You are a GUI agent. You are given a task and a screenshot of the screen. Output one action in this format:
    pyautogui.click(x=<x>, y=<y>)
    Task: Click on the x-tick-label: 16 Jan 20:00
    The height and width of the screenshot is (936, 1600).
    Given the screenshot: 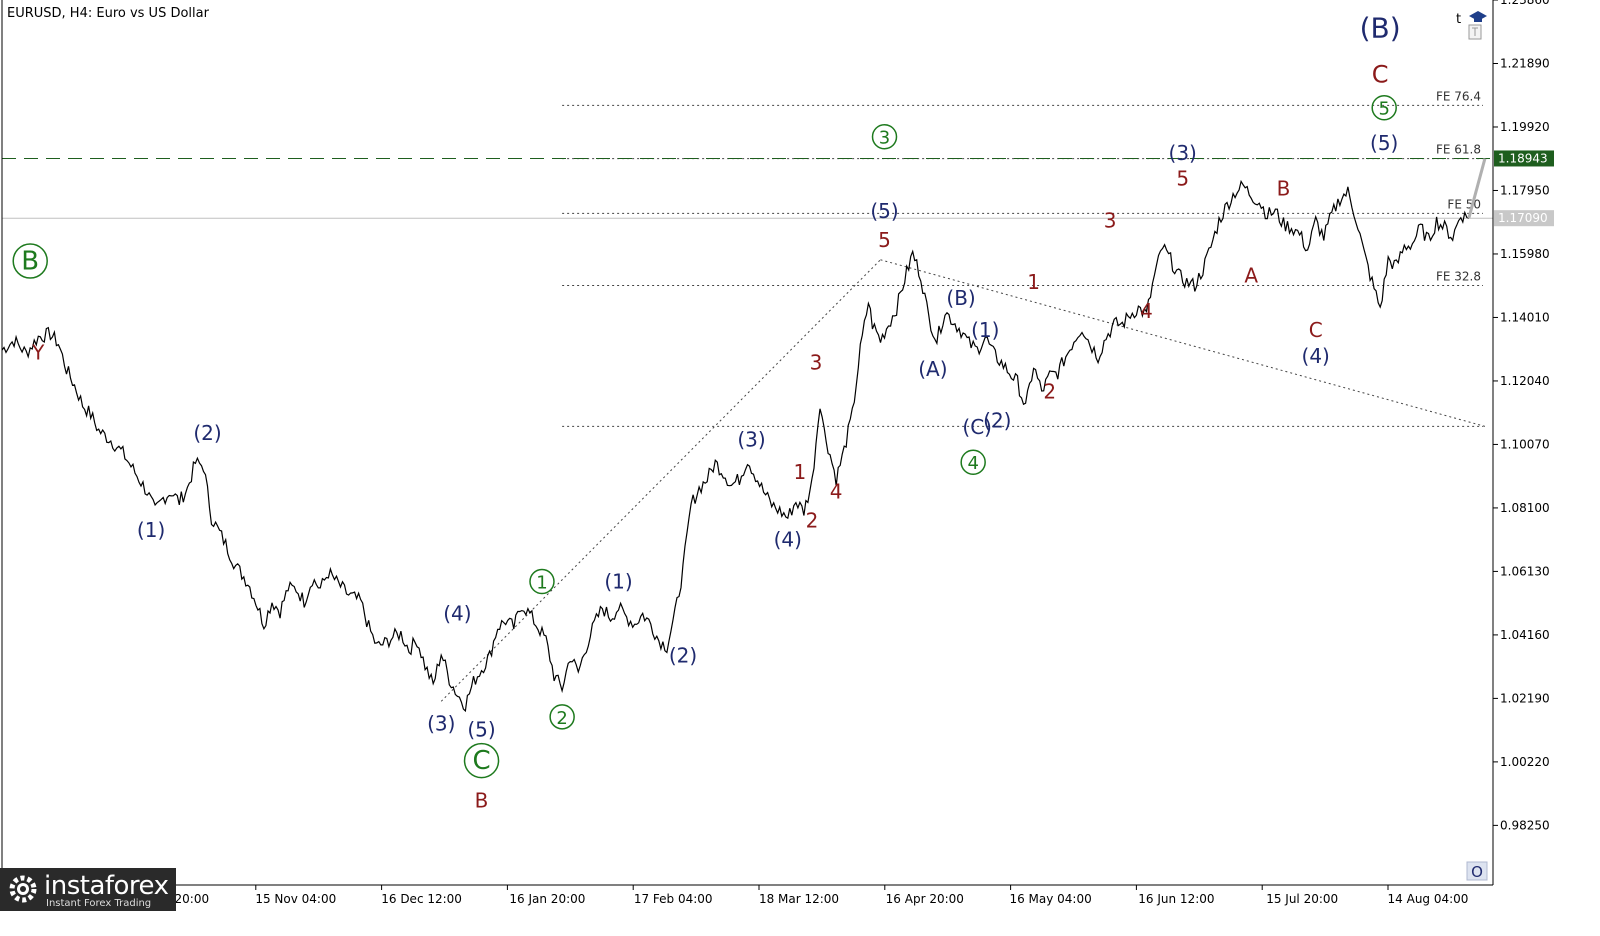 What is the action you would take?
    pyautogui.click(x=547, y=899)
    